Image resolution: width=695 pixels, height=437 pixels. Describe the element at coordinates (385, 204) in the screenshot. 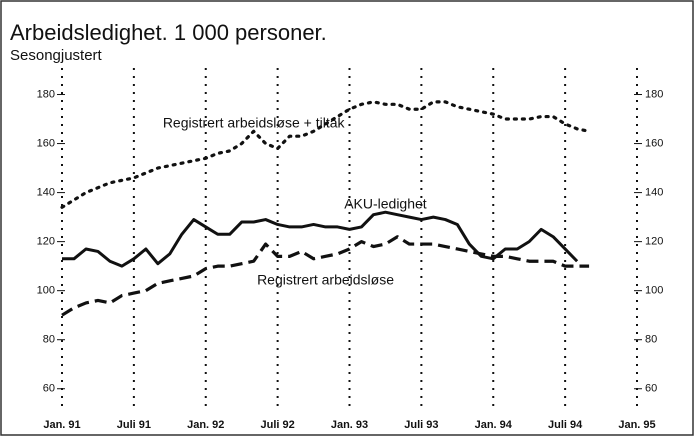

I see `annotation: AKU-ledighet` at that location.